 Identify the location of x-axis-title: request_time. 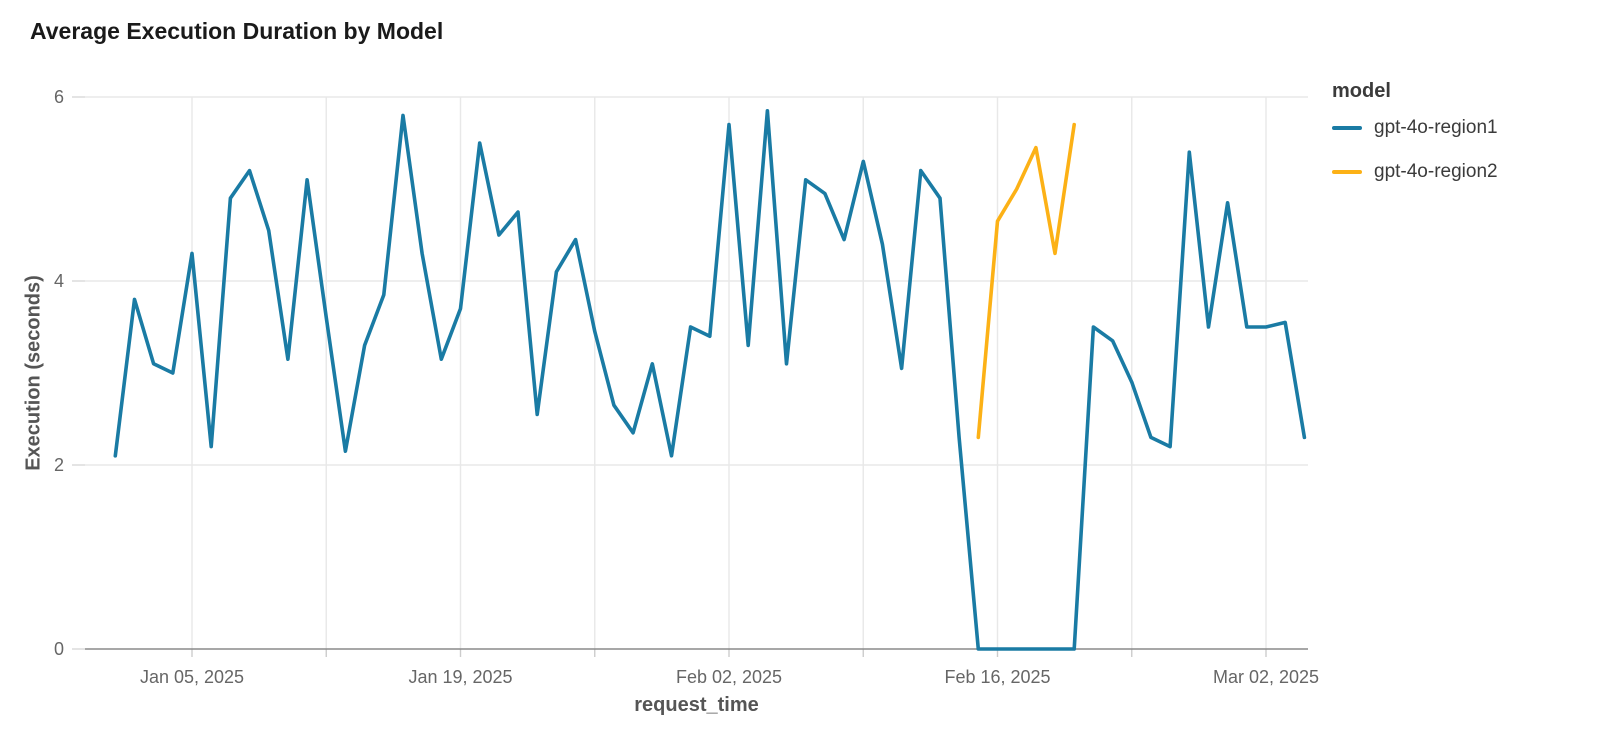
(696, 705).